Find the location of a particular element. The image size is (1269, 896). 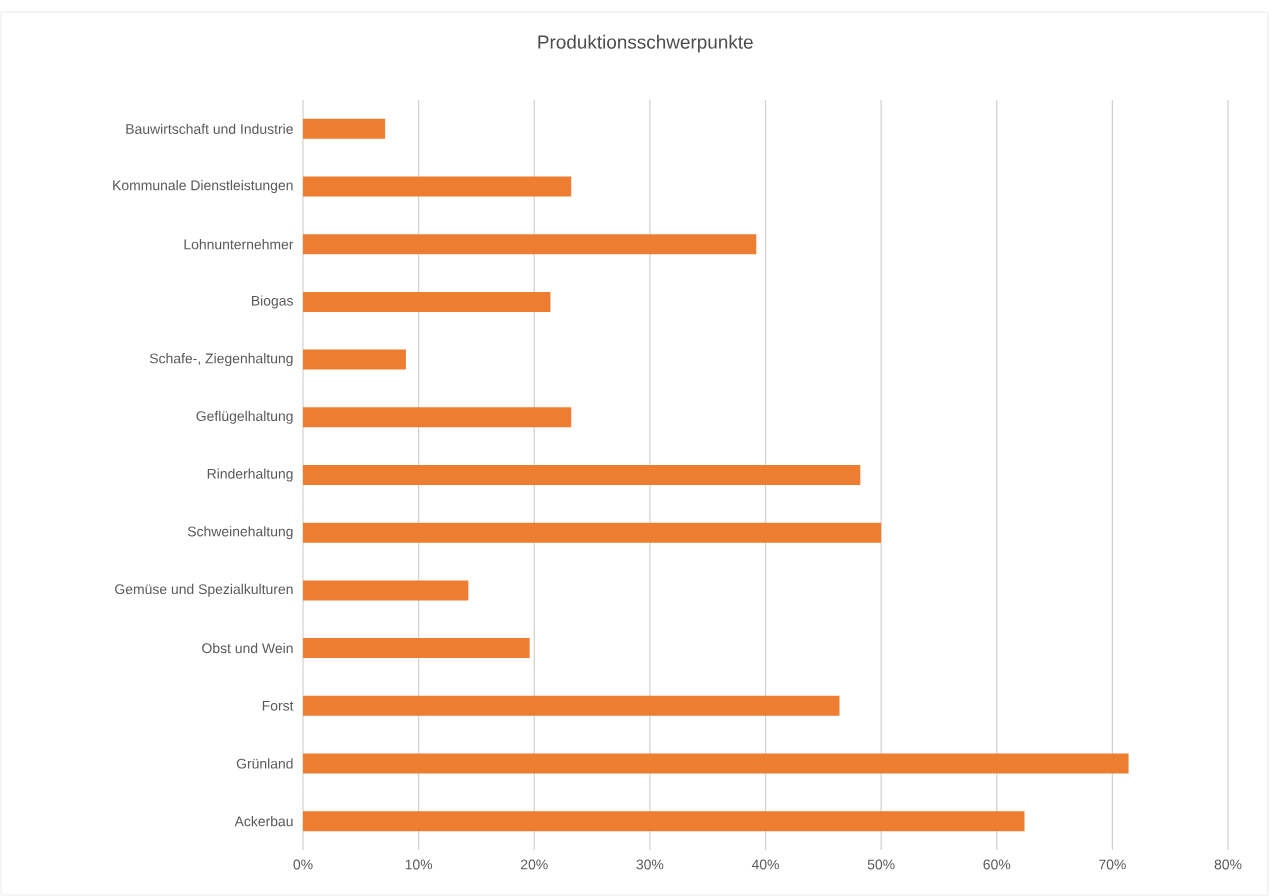

y-tick-label: Gemüse und Spezialkulturen is located at coordinates (204, 590).